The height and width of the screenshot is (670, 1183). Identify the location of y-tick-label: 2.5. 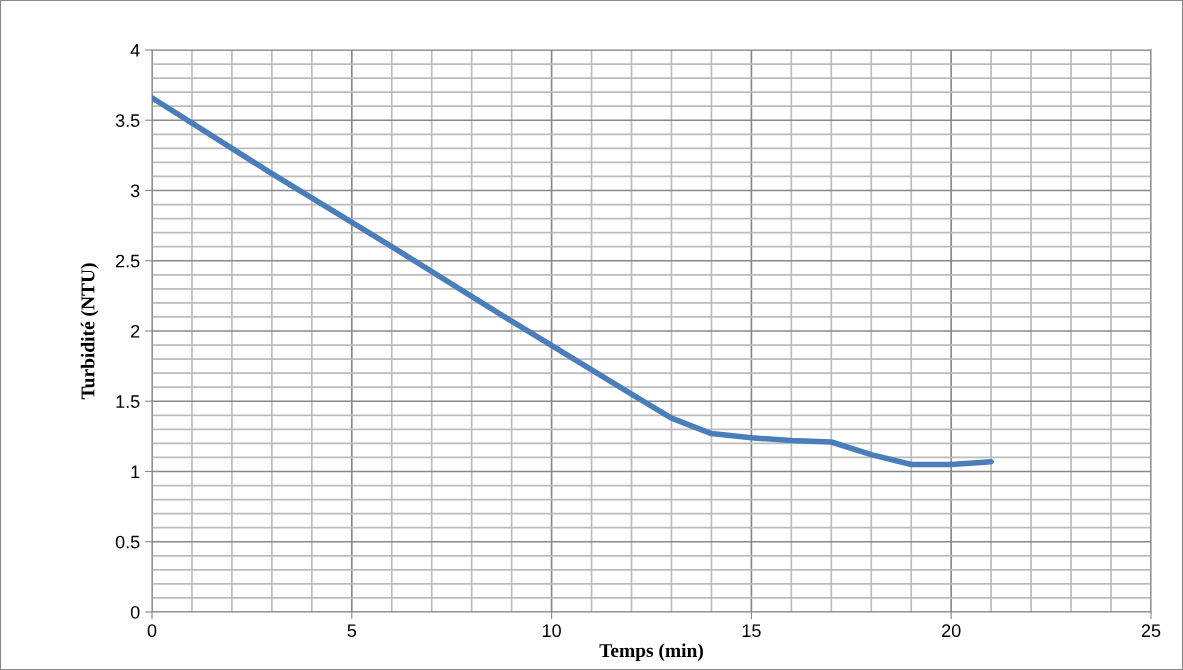
(128, 261).